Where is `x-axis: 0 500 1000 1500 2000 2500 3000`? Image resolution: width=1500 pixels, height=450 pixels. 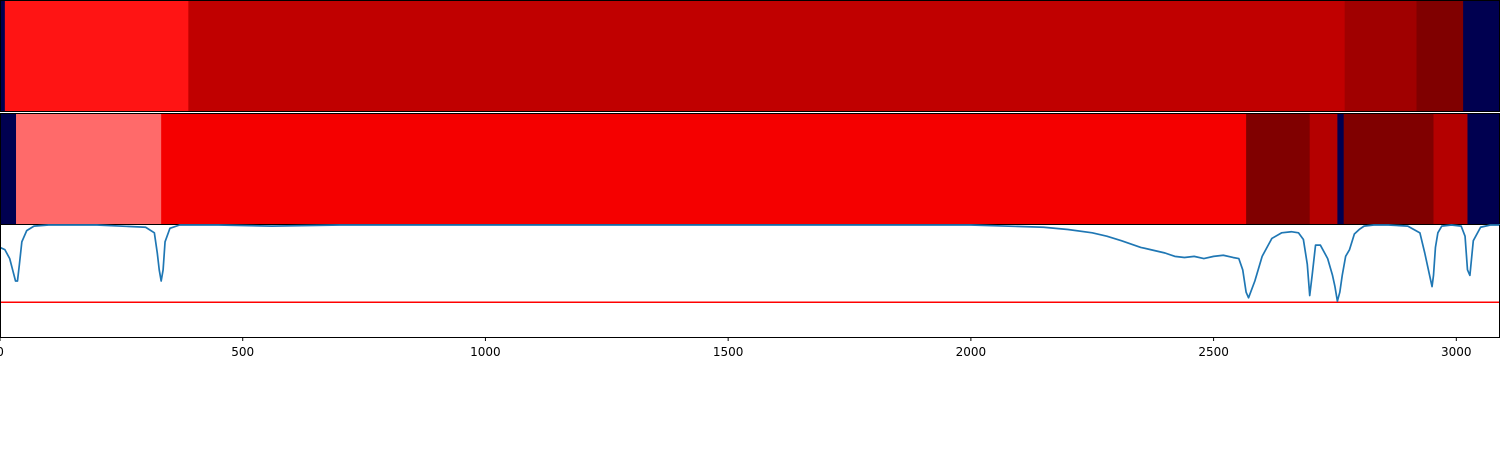
x-axis: 0 500 1000 1500 2000 2500 3000 is located at coordinates (736, 348).